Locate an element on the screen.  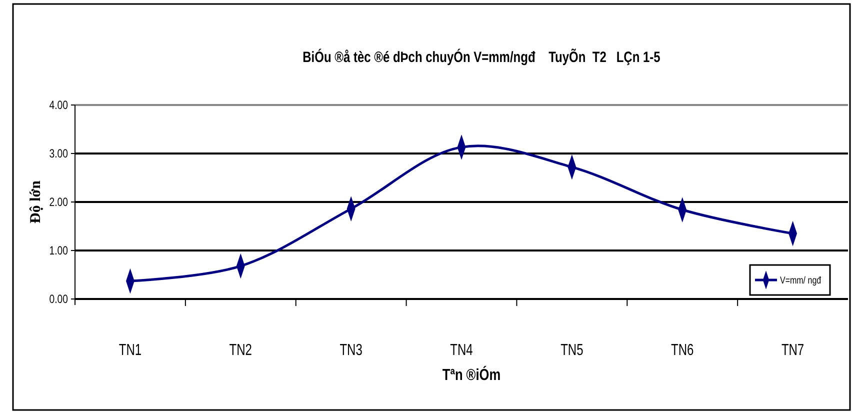
y-axis-title: Độ lớn is located at coordinates (36, 202).